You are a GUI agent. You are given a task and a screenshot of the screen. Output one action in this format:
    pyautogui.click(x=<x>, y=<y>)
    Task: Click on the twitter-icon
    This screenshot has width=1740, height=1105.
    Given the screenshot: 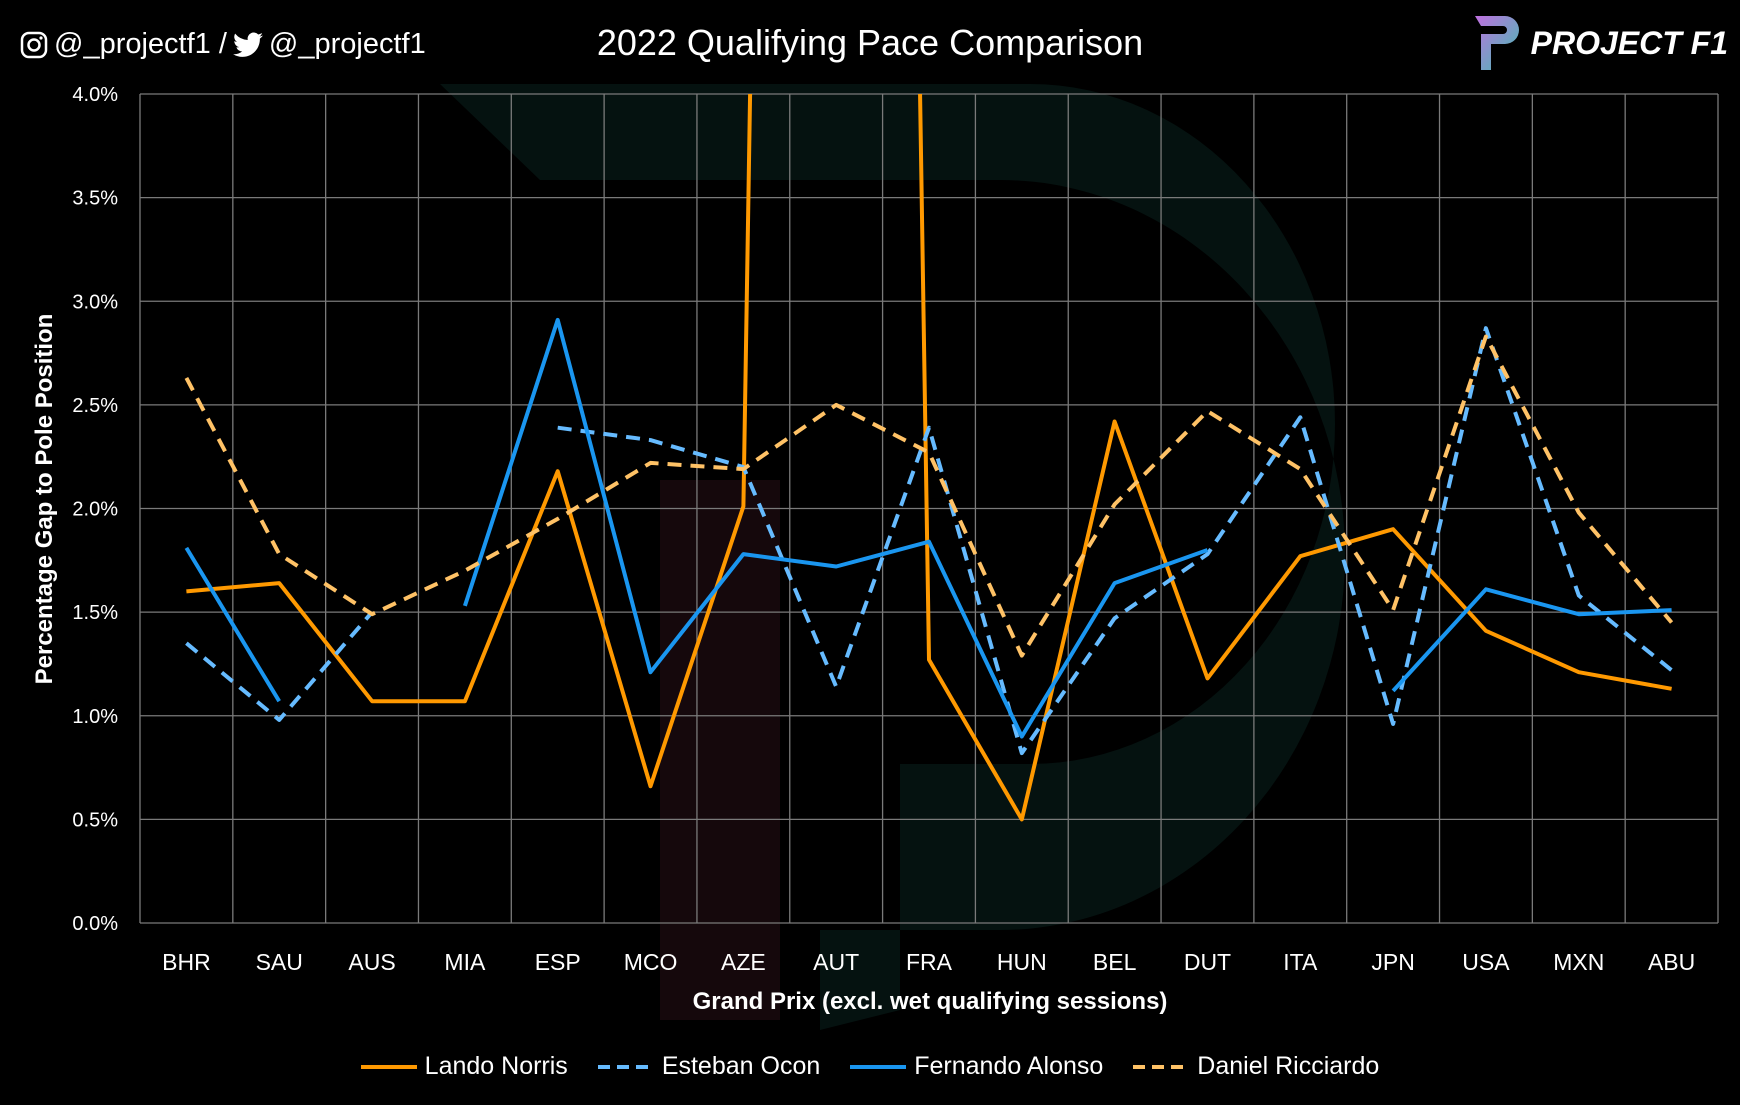 What is the action you would take?
    pyautogui.click(x=247, y=44)
    